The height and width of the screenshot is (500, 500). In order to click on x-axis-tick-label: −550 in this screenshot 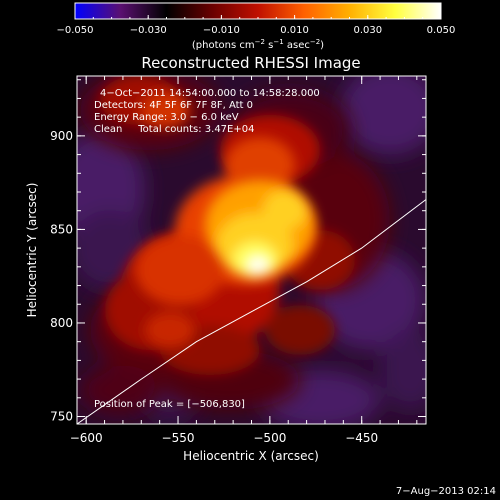, I will do `click(178, 438)`.